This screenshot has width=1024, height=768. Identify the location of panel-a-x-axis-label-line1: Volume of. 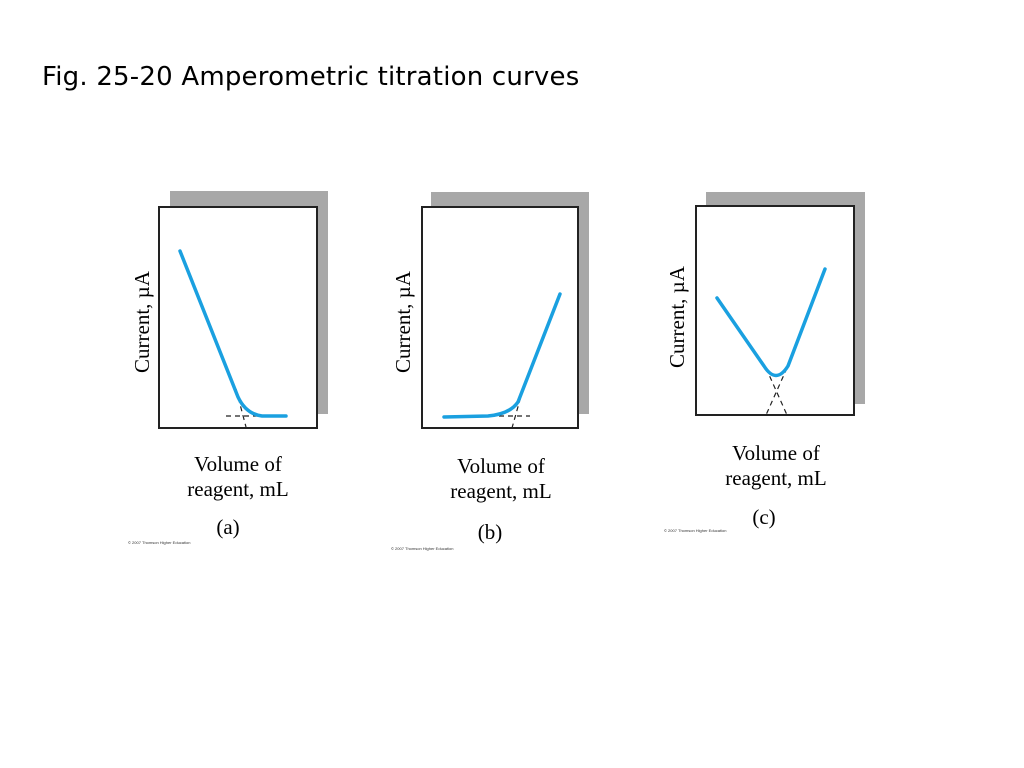
(238, 464).